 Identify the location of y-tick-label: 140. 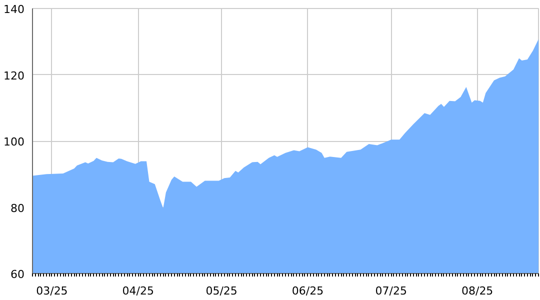
(14, 9).